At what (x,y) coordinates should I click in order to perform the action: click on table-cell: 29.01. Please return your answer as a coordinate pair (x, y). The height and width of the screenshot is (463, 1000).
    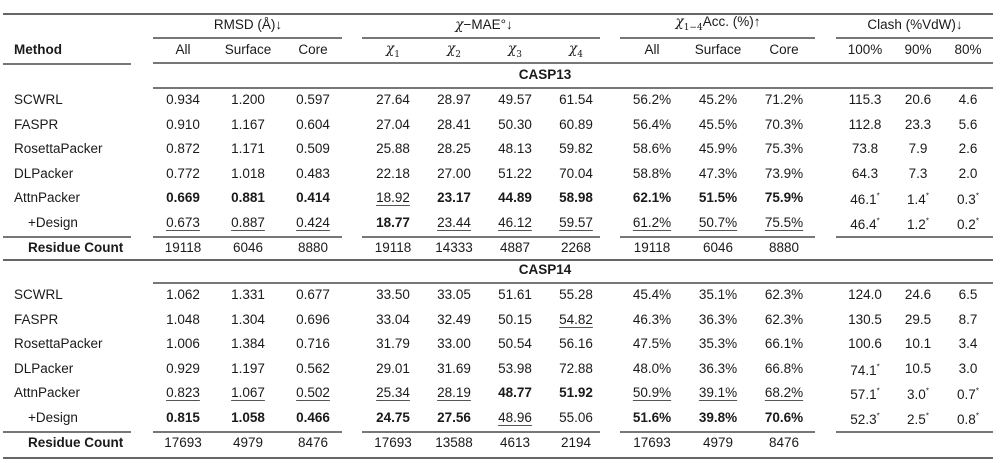
    Looking at the image, I should click on (393, 368).